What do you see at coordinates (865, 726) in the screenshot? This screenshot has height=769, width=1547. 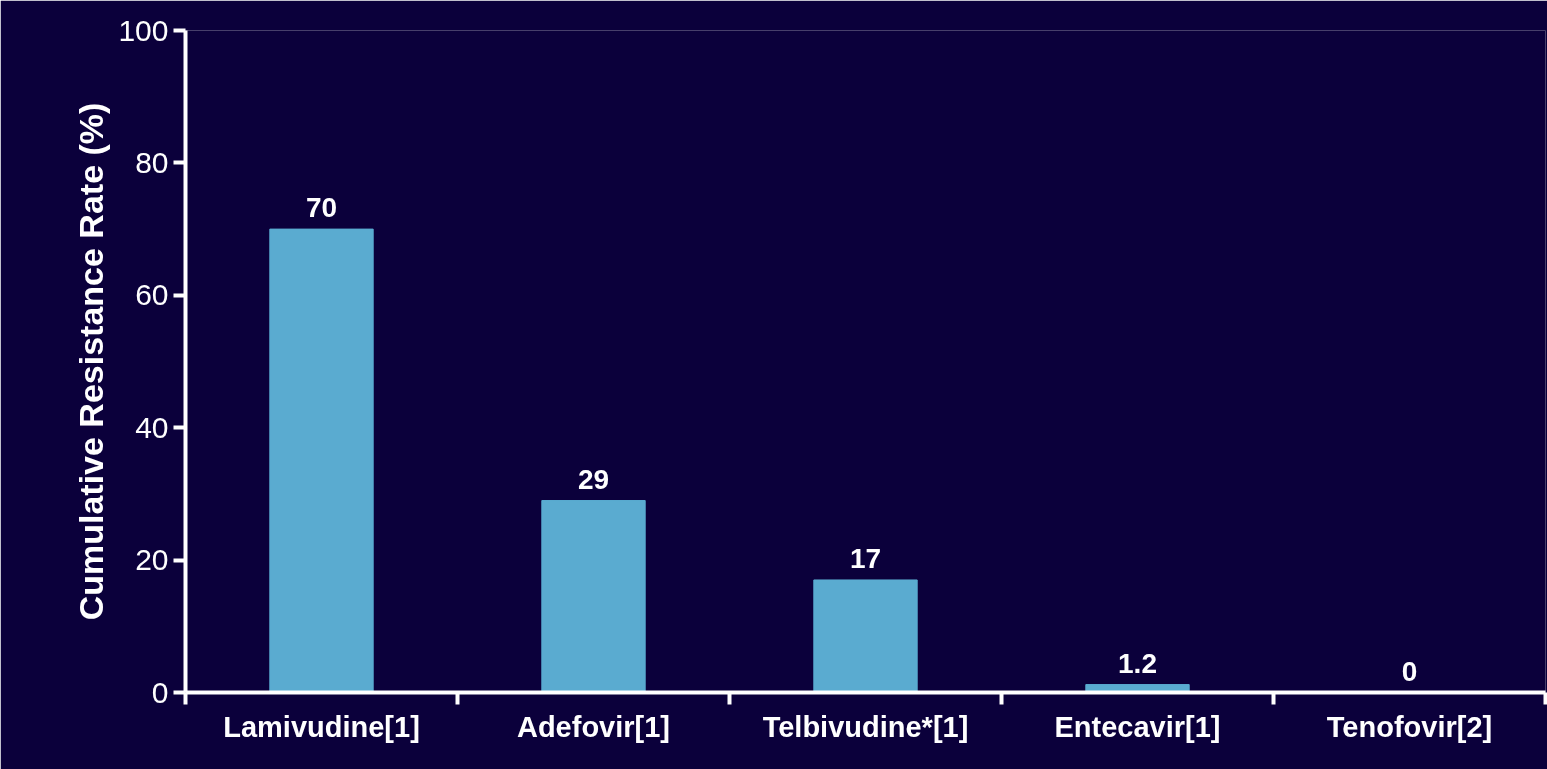 I see `x-tick-label: Telbivudine*[1]` at bounding box center [865, 726].